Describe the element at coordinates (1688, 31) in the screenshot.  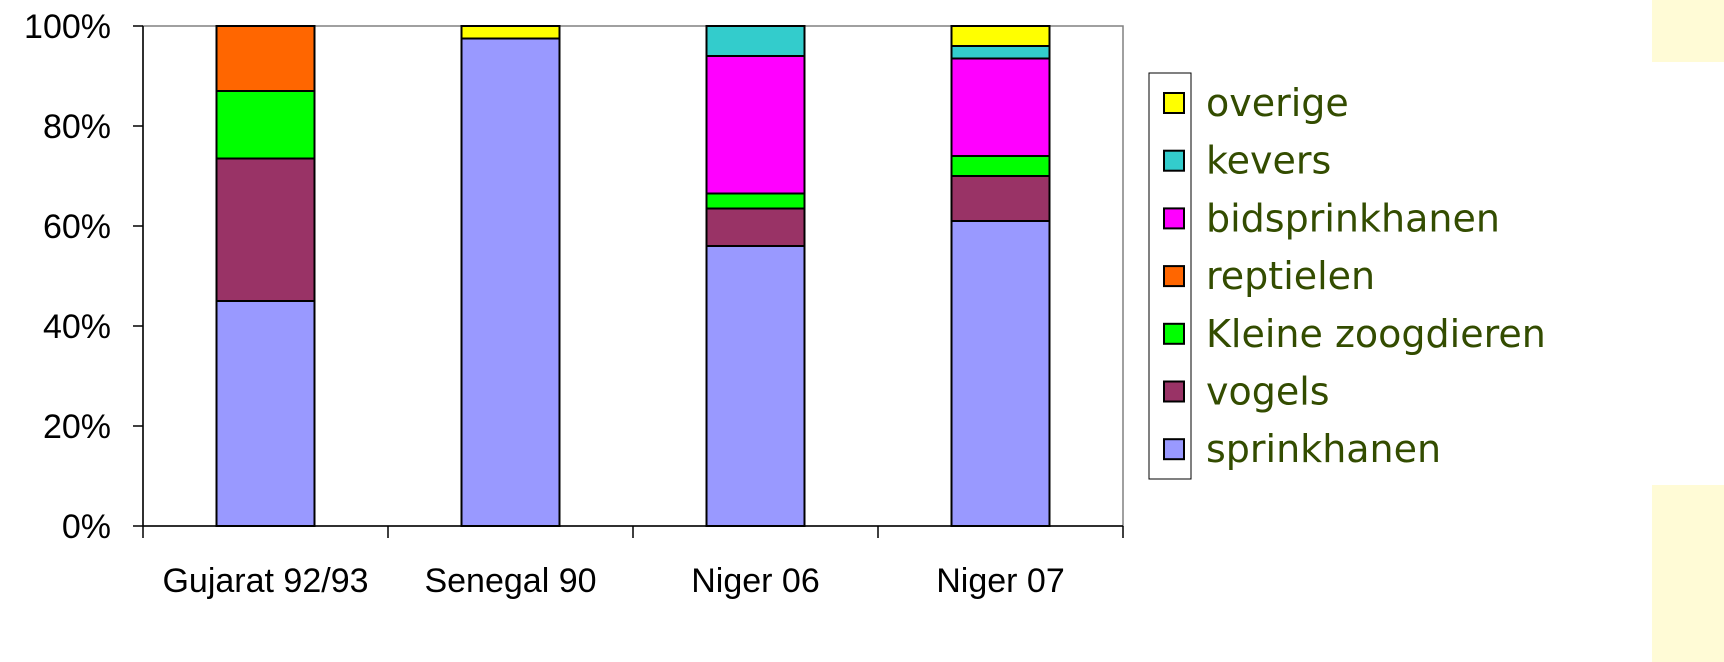
I see `corner-decoration-top` at that location.